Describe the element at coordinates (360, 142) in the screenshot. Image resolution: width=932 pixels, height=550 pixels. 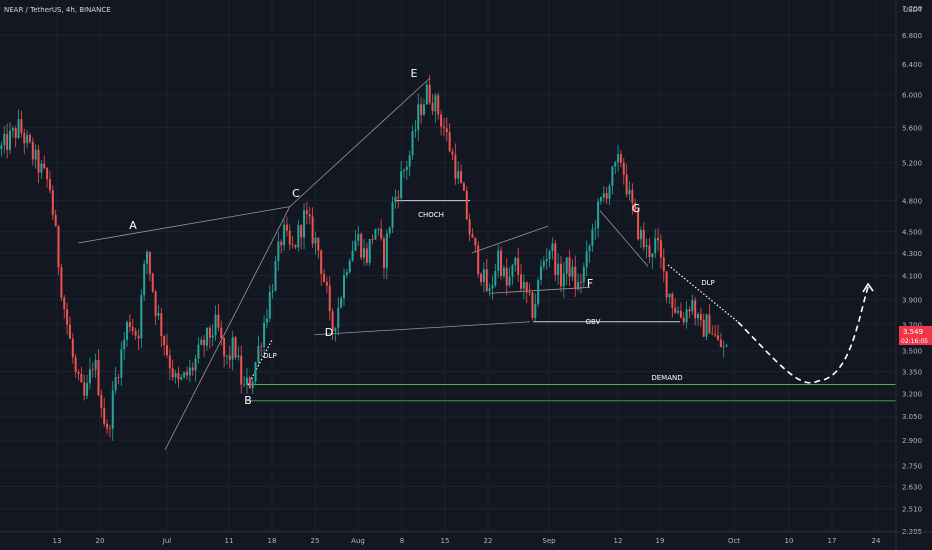
I see `trendline-c-e` at that location.